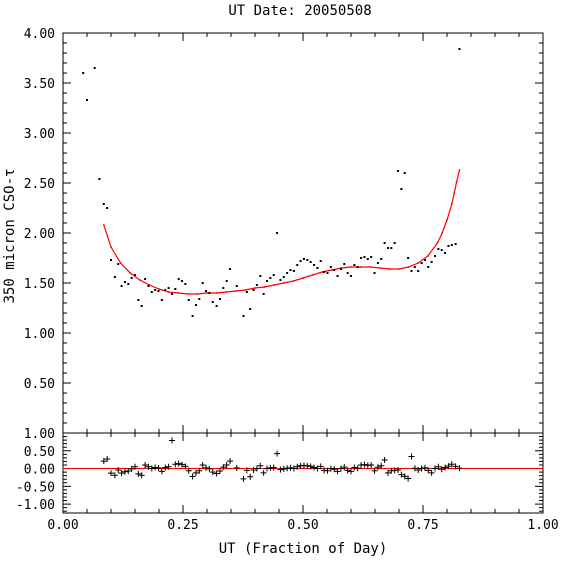 Image resolution: width=574 pixels, height=574 pixels. Describe the element at coordinates (299, 11) in the screenshot. I see `chart-title: UT Date: 20050508` at that location.